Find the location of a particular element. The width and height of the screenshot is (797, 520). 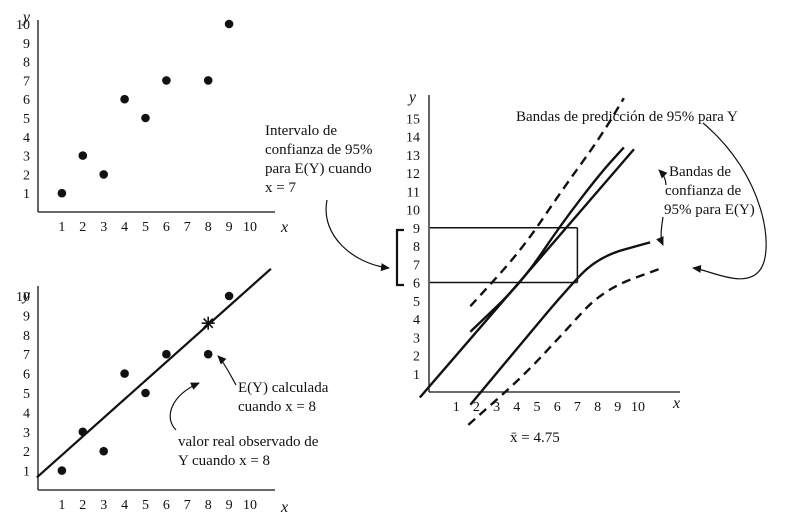

y-tick-label: 2 is located at coordinates (416, 357).